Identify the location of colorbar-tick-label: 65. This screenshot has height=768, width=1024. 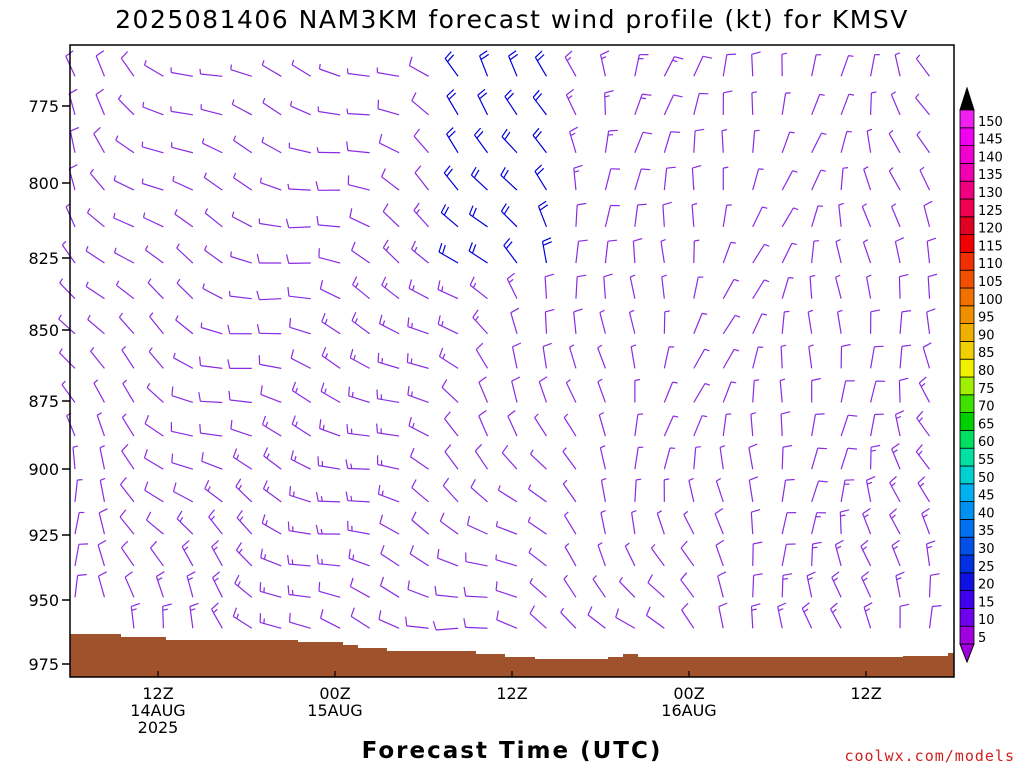
(986, 424).